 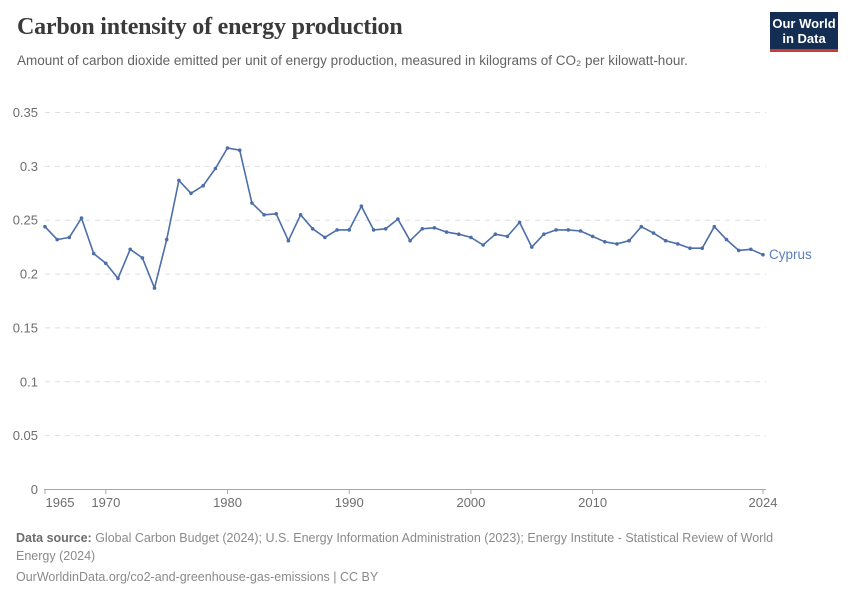 What do you see at coordinates (25, 435) in the screenshot?
I see `y-axis-tick-label: 0.05` at bounding box center [25, 435].